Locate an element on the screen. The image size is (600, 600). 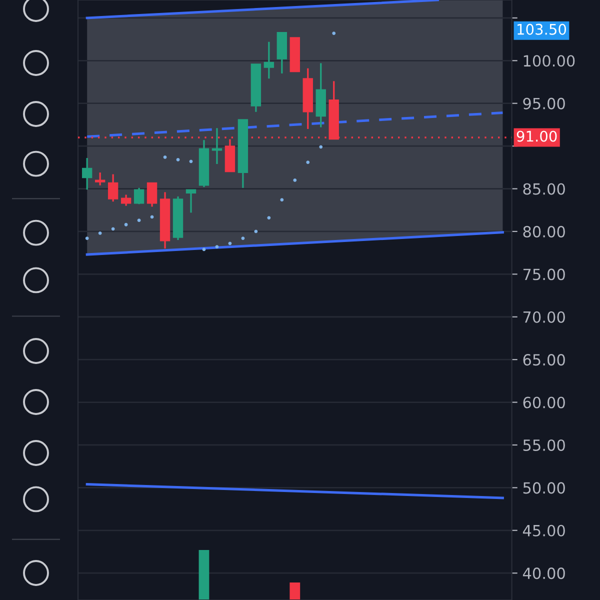
y-tick-label: 70.00 is located at coordinates (544, 317).